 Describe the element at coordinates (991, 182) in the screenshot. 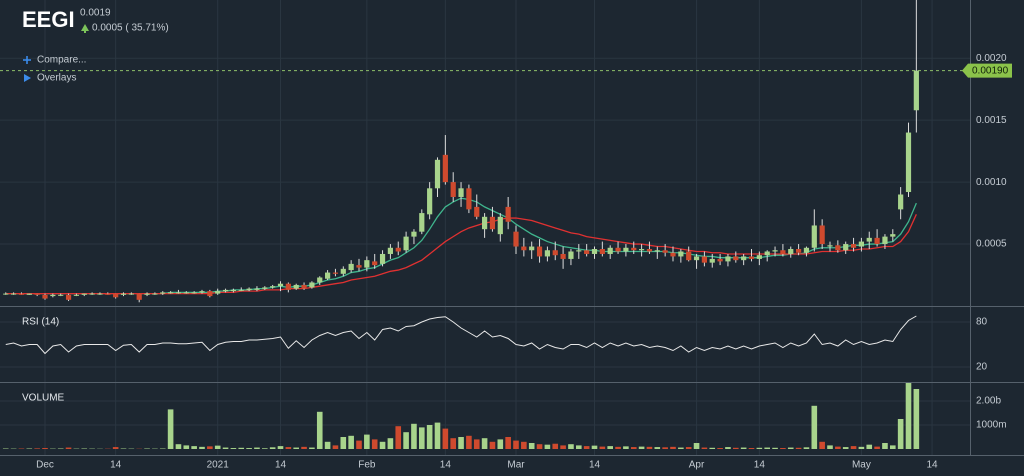

I see `y-tick-label: 0.0010` at that location.